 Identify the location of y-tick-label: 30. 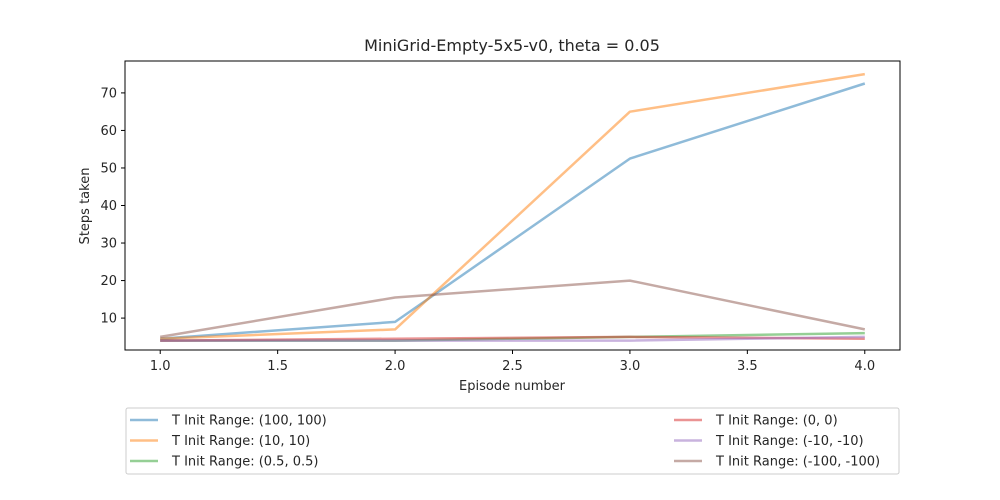
(108, 244).